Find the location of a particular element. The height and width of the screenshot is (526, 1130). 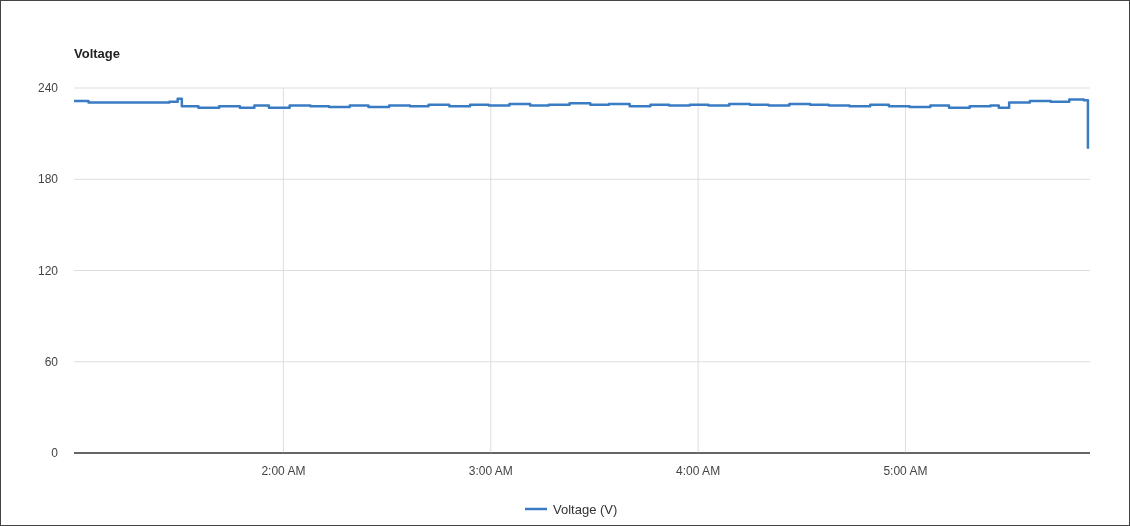

legend-label: Voltage (V) is located at coordinates (585, 509).